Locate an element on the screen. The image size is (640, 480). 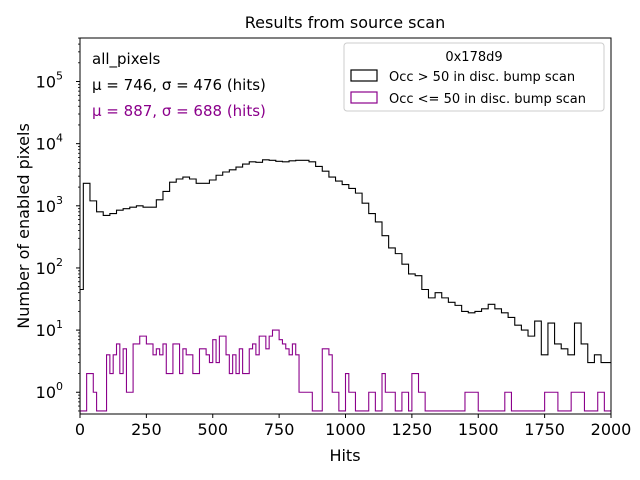
legend-swatch-black is located at coordinates (364, 75).